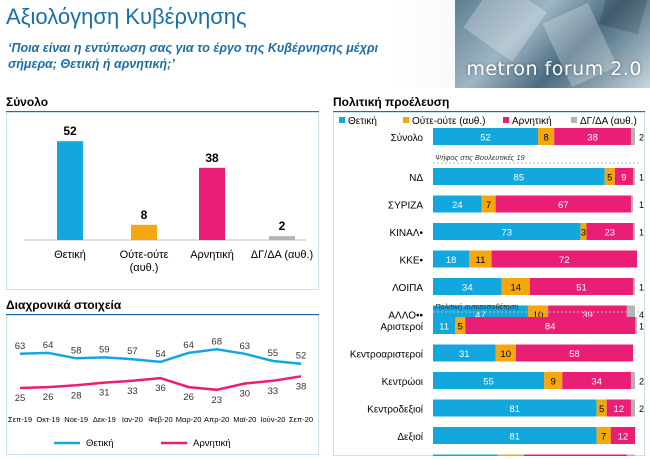  Describe the element at coordinates (76, 395) in the screenshot. I see `trend-label-1-2: 28` at that location.